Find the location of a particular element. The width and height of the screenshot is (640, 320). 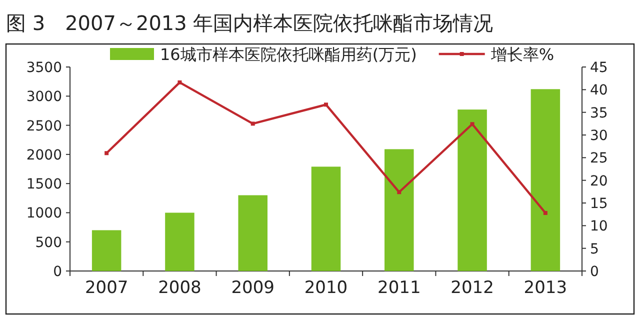

y2-tick-label: 30 is located at coordinates (599, 136).